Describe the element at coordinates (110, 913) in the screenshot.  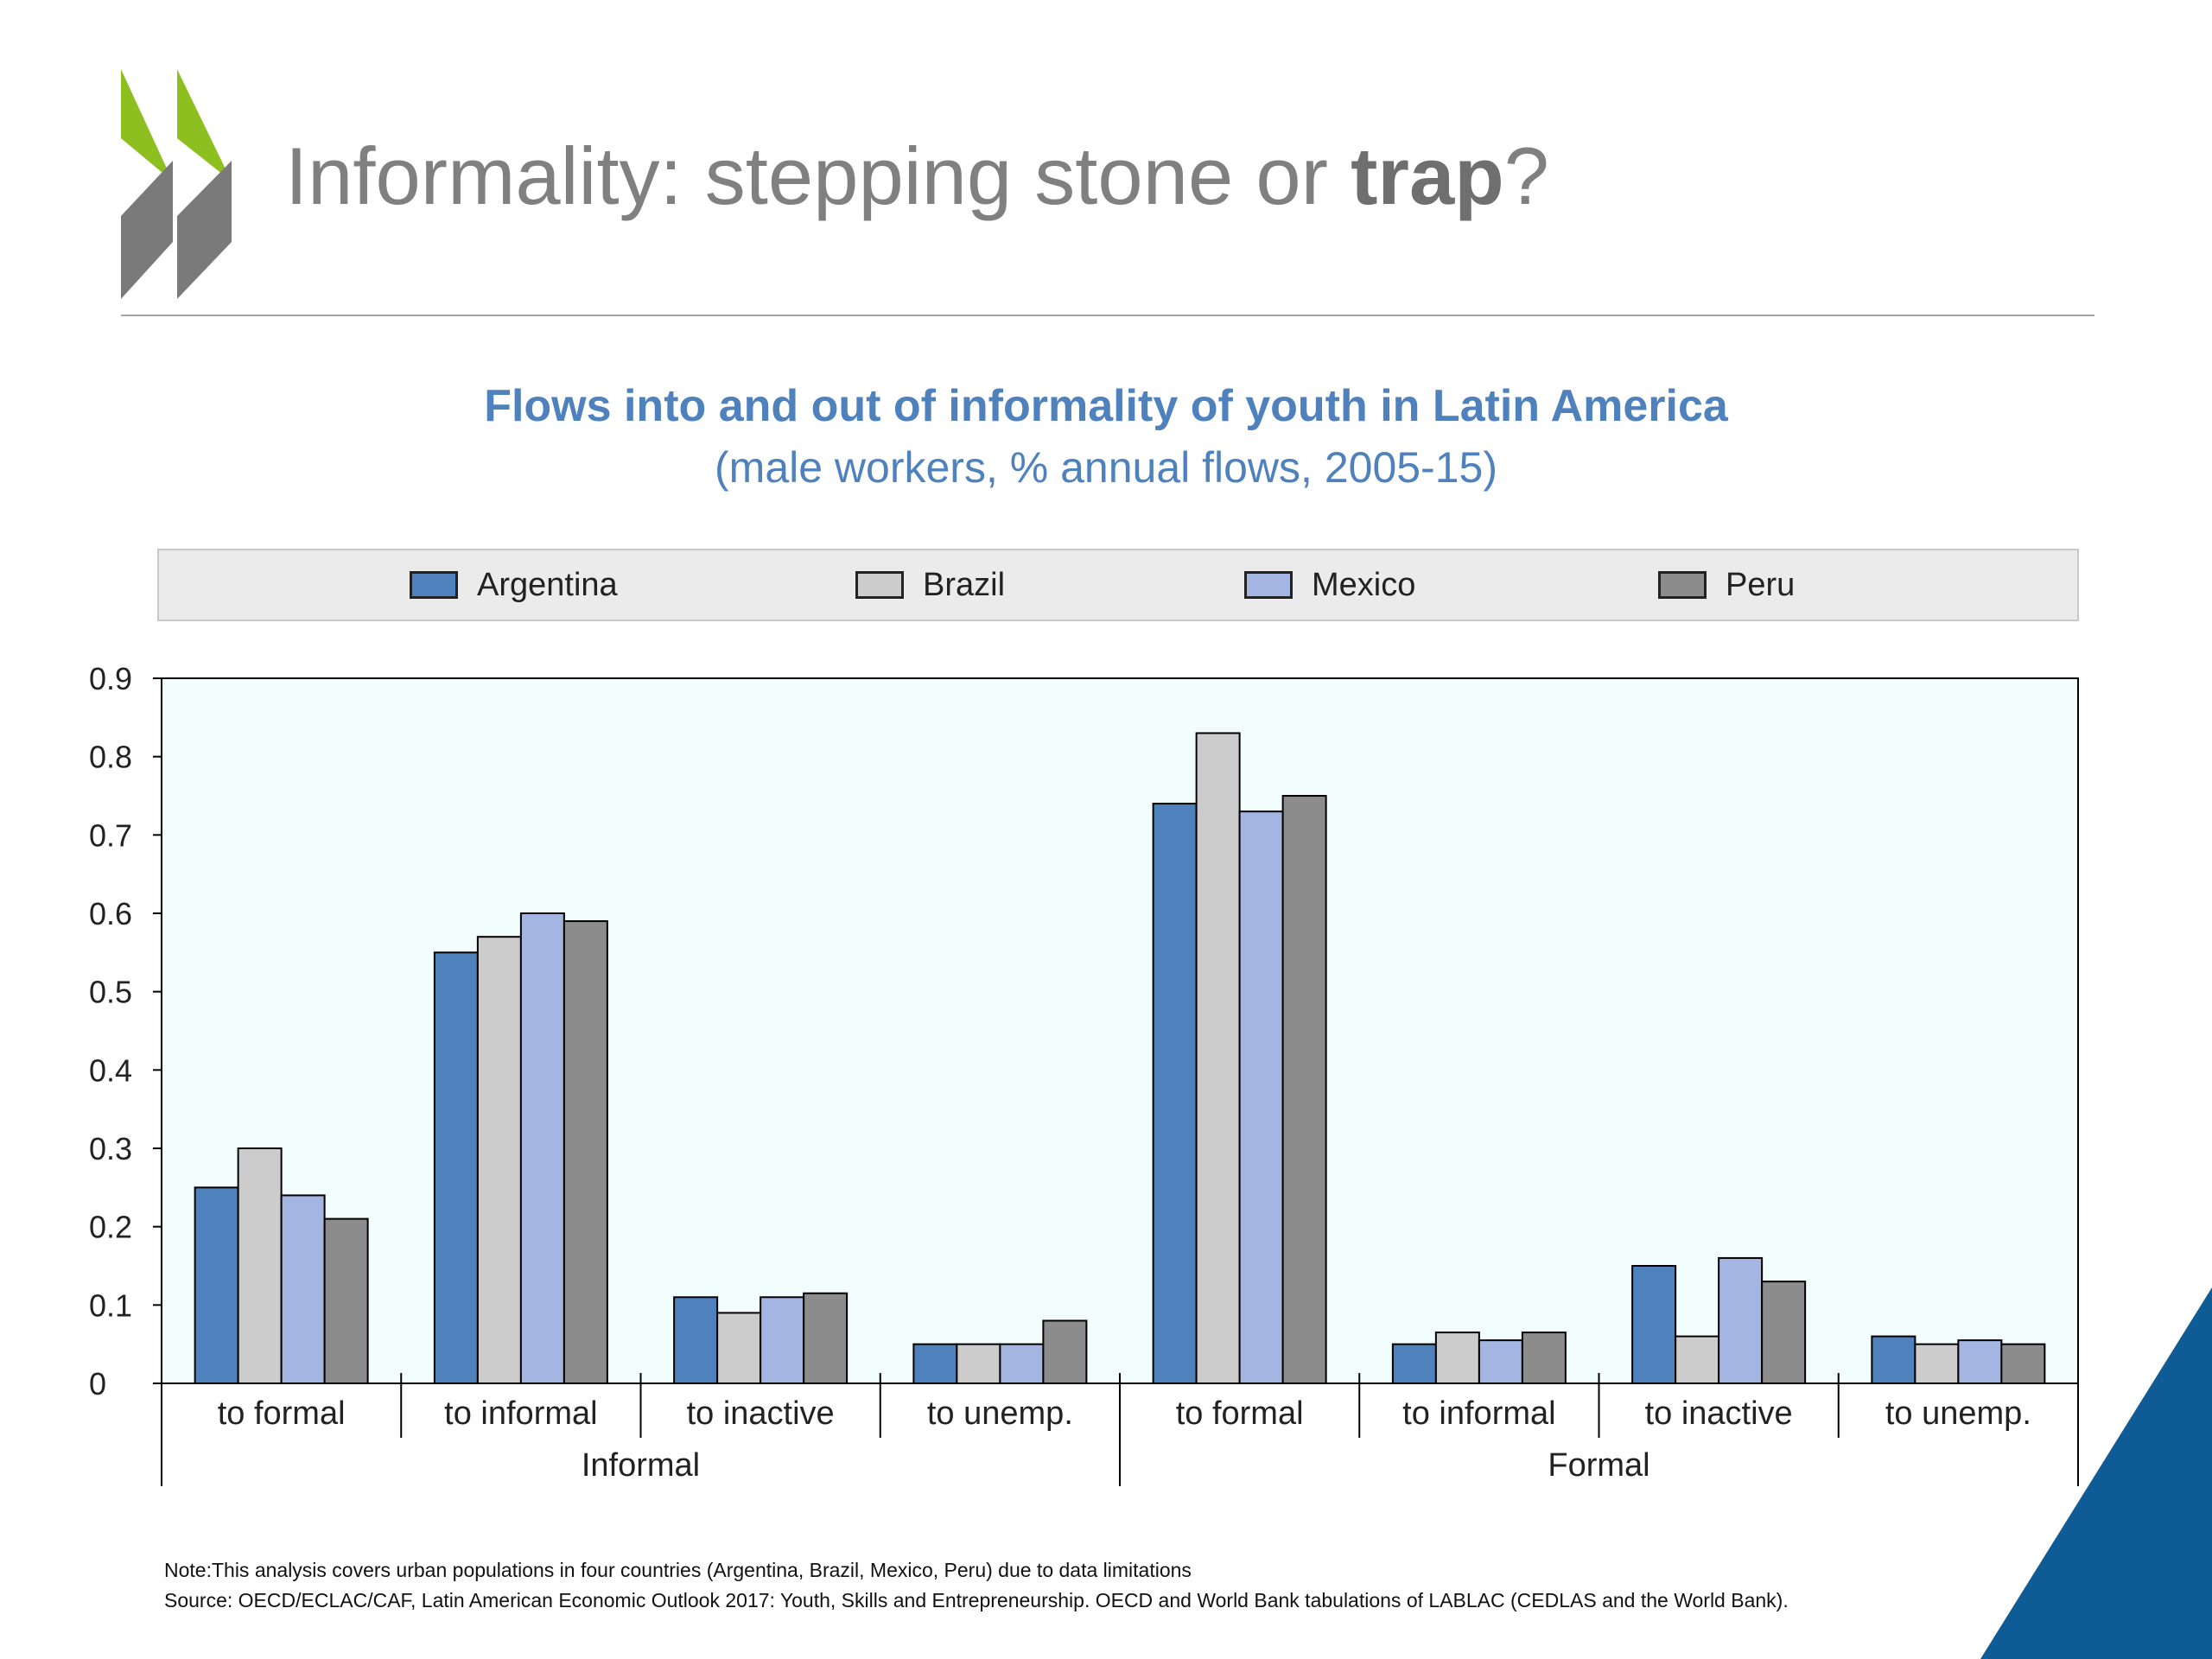
I see `y-tick-label: 0.6` at that location.